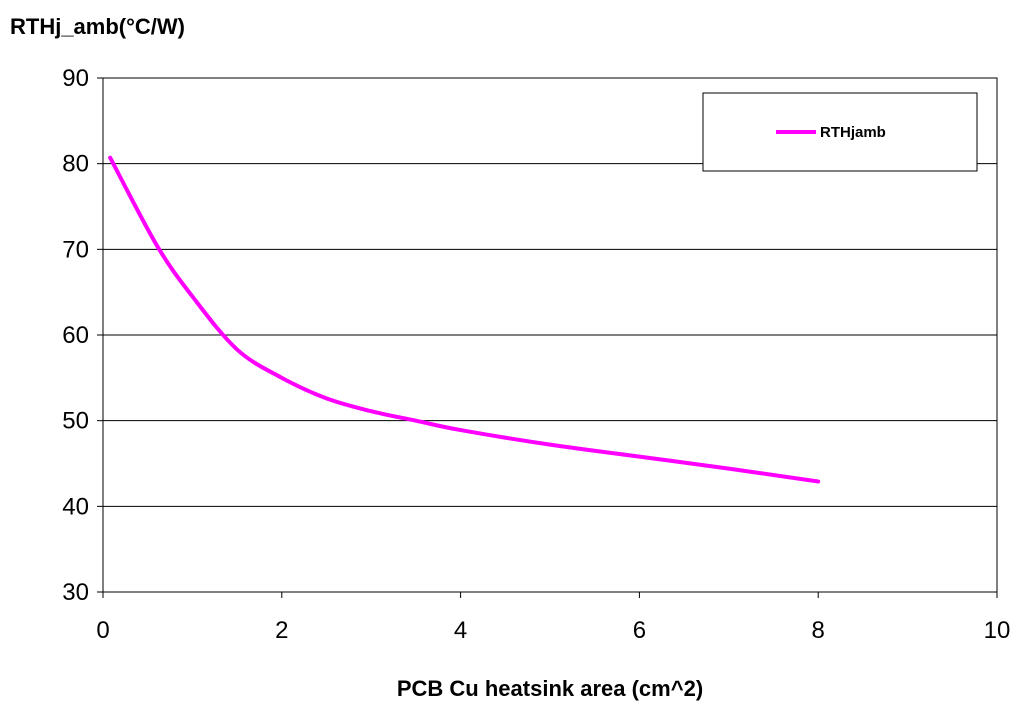  What do you see at coordinates (75, 164) in the screenshot?
I see `y-tick-label: 80` at bounding box center [75, 164].